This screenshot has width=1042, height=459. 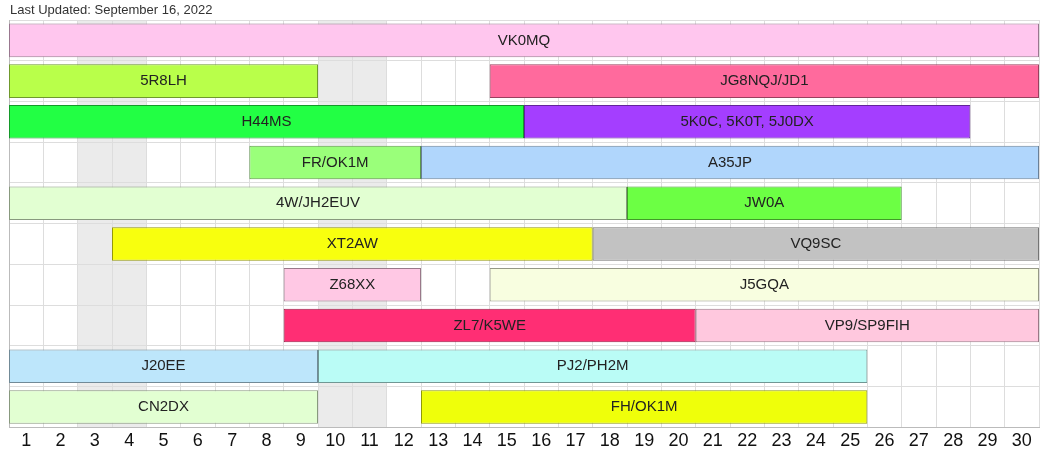 I want to click on series-label: FH/OK1M, so click(x=644, y=406).